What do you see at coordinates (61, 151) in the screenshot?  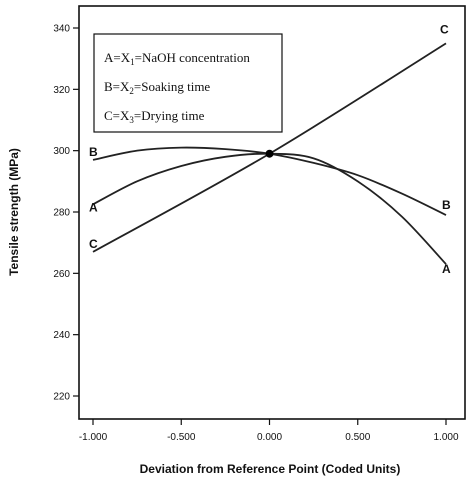 I see `y-tick-label: 300` at bounding box center [61, 151].